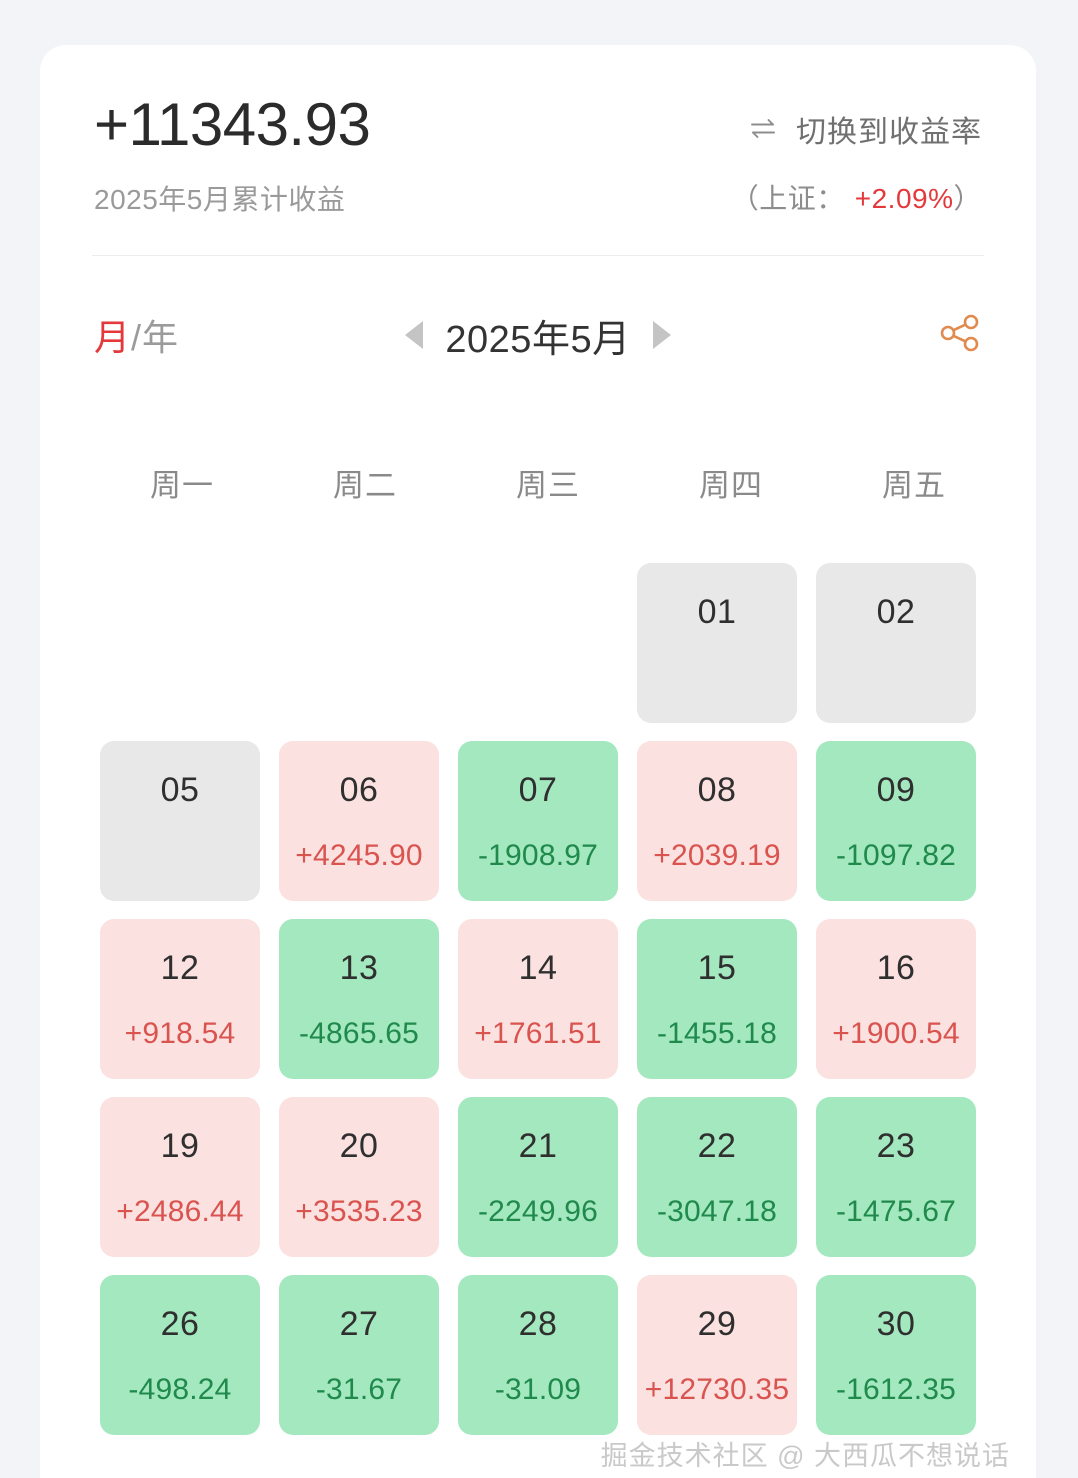  Describe the element at coordinates (538, 1389) in the screenshot. I see `day-profit-amount: -31.09` at that location.